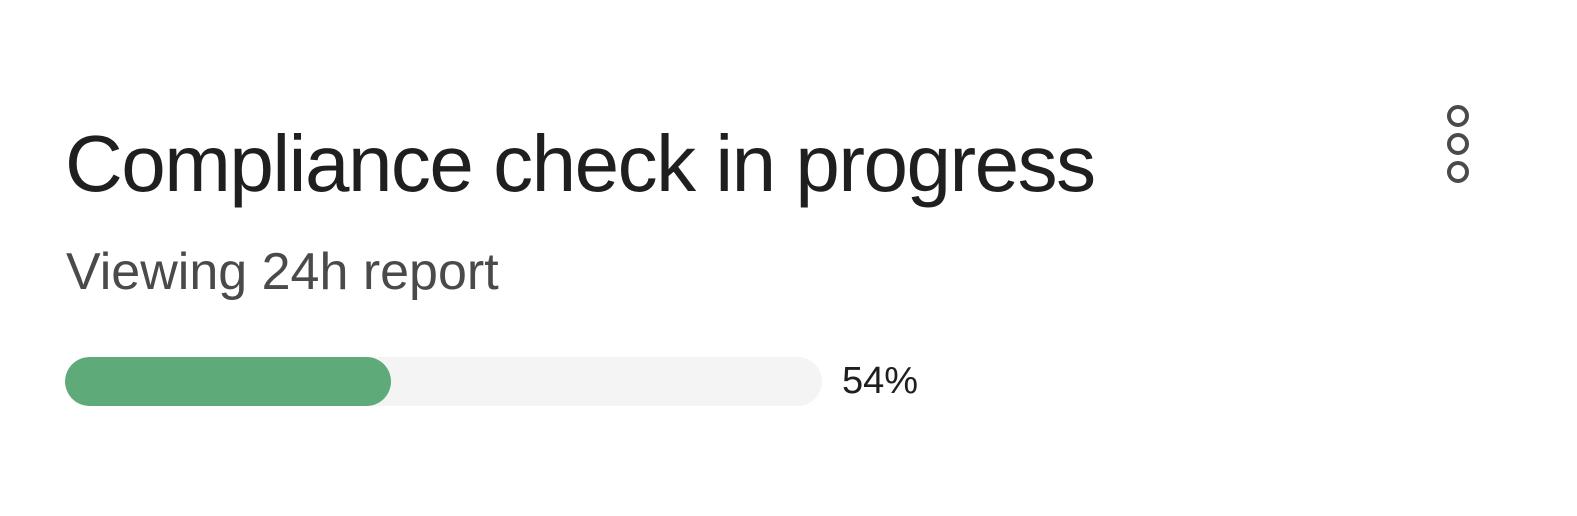 The height and width of the screenshot is (516, 1577). What do you see at coordinates (580, 163) in the screenshot?
I see `card-title: Compliance check in progress` at bounding box center [580, 163].